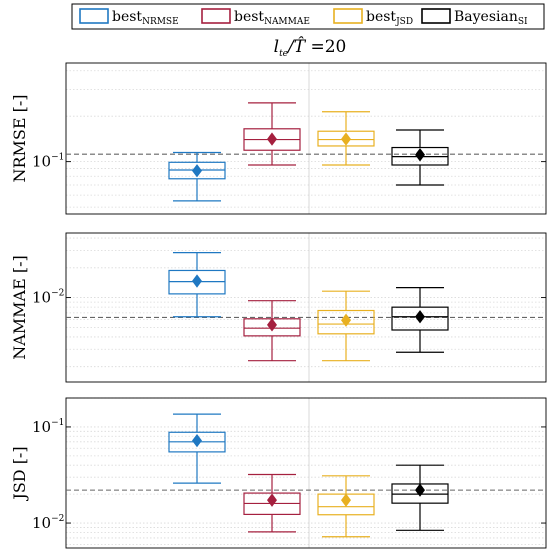  I want to click on legend-frame, so click(308, 16).